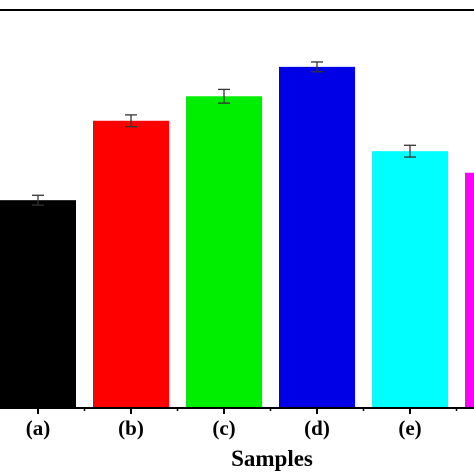 This screenshot has width=474, height=474. I want to click on x-tick-label: (b), so click(131, 428).